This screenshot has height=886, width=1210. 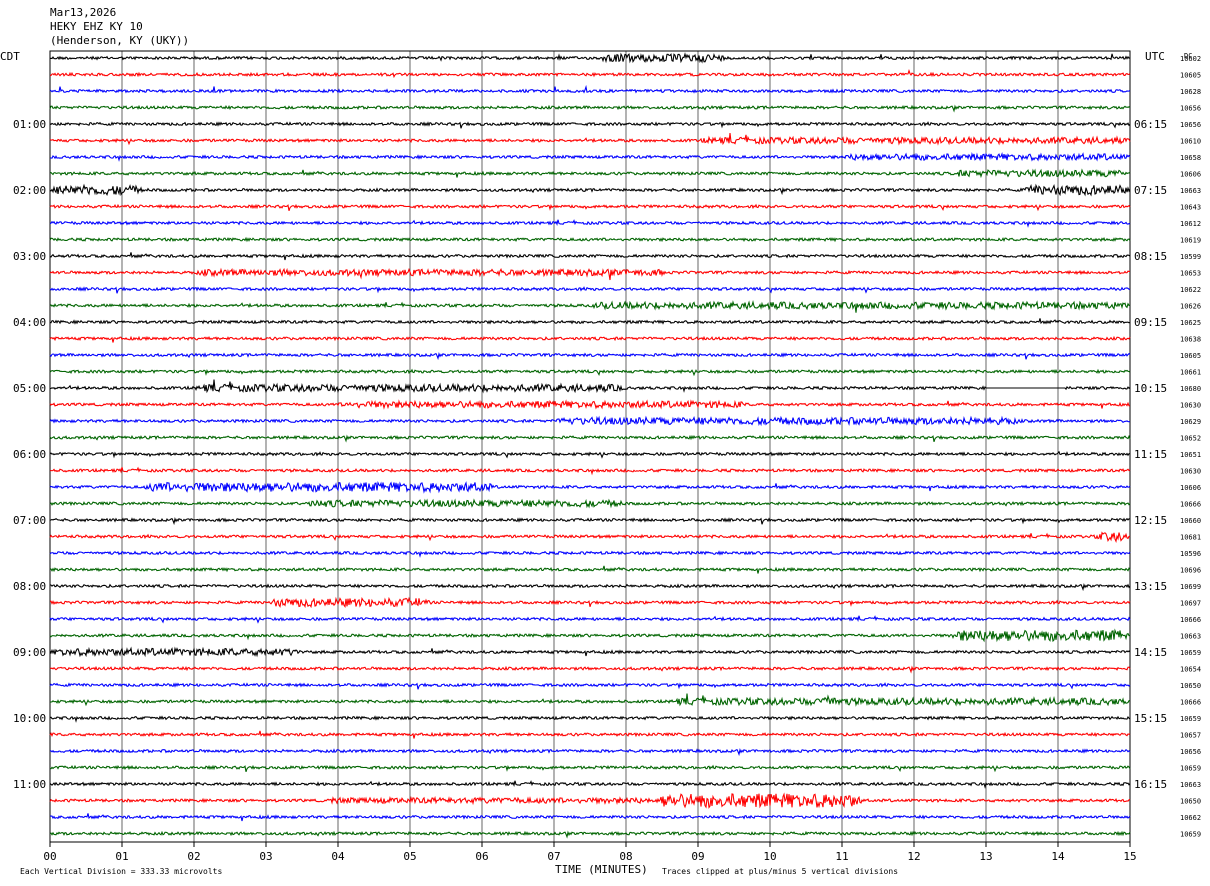 I want to click on x-tick-label: 01, so click(x=121, y=856).